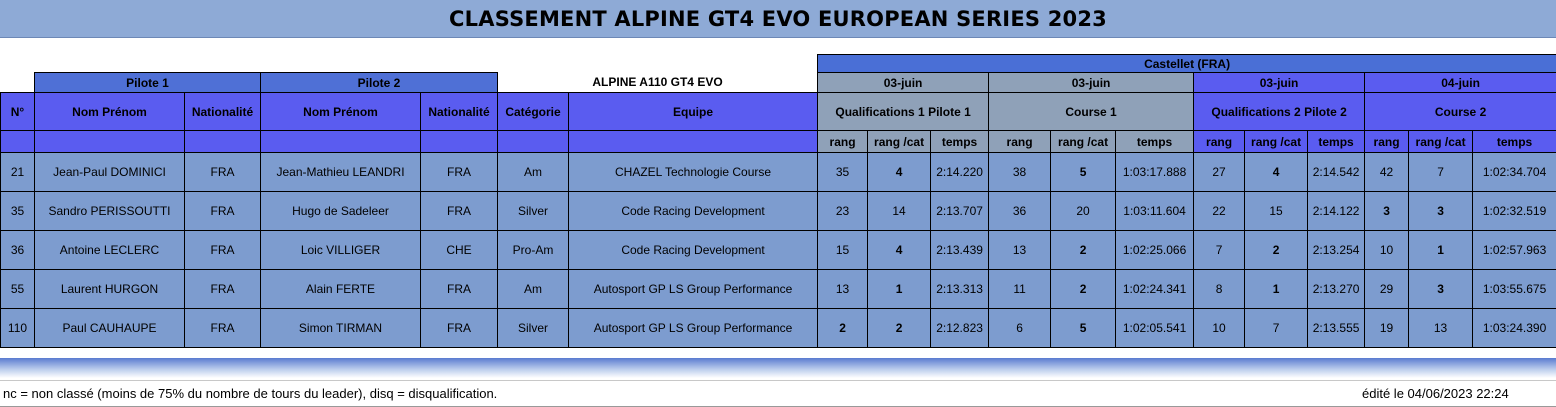 This screenshot has height=407, width=1556. Describe the element at coordinates (110, 289) in the screenshot. I see `cell-pilot1-name: Laurent HURGON` at that location.